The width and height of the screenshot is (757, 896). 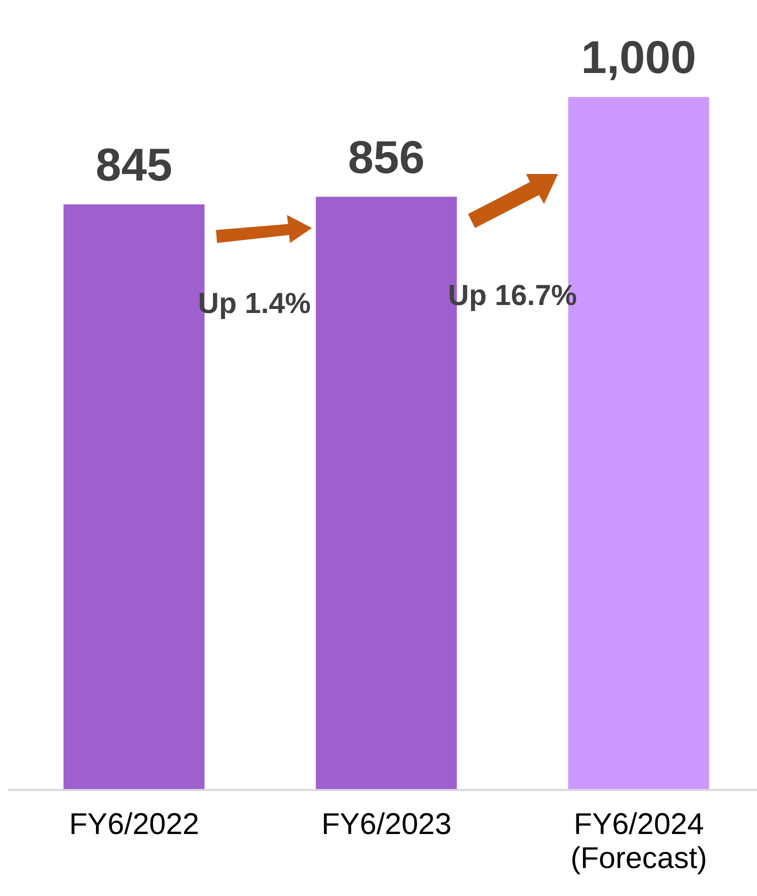 I want to click on x-tick-label: FY6/2022, so click(x=134, y=824).